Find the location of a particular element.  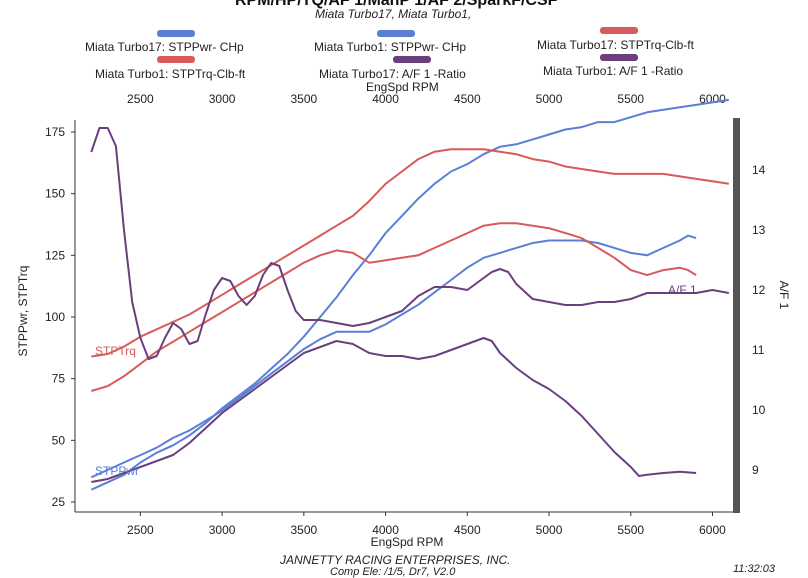

y-tick-label: 125 is located at coordinates (55, 255).